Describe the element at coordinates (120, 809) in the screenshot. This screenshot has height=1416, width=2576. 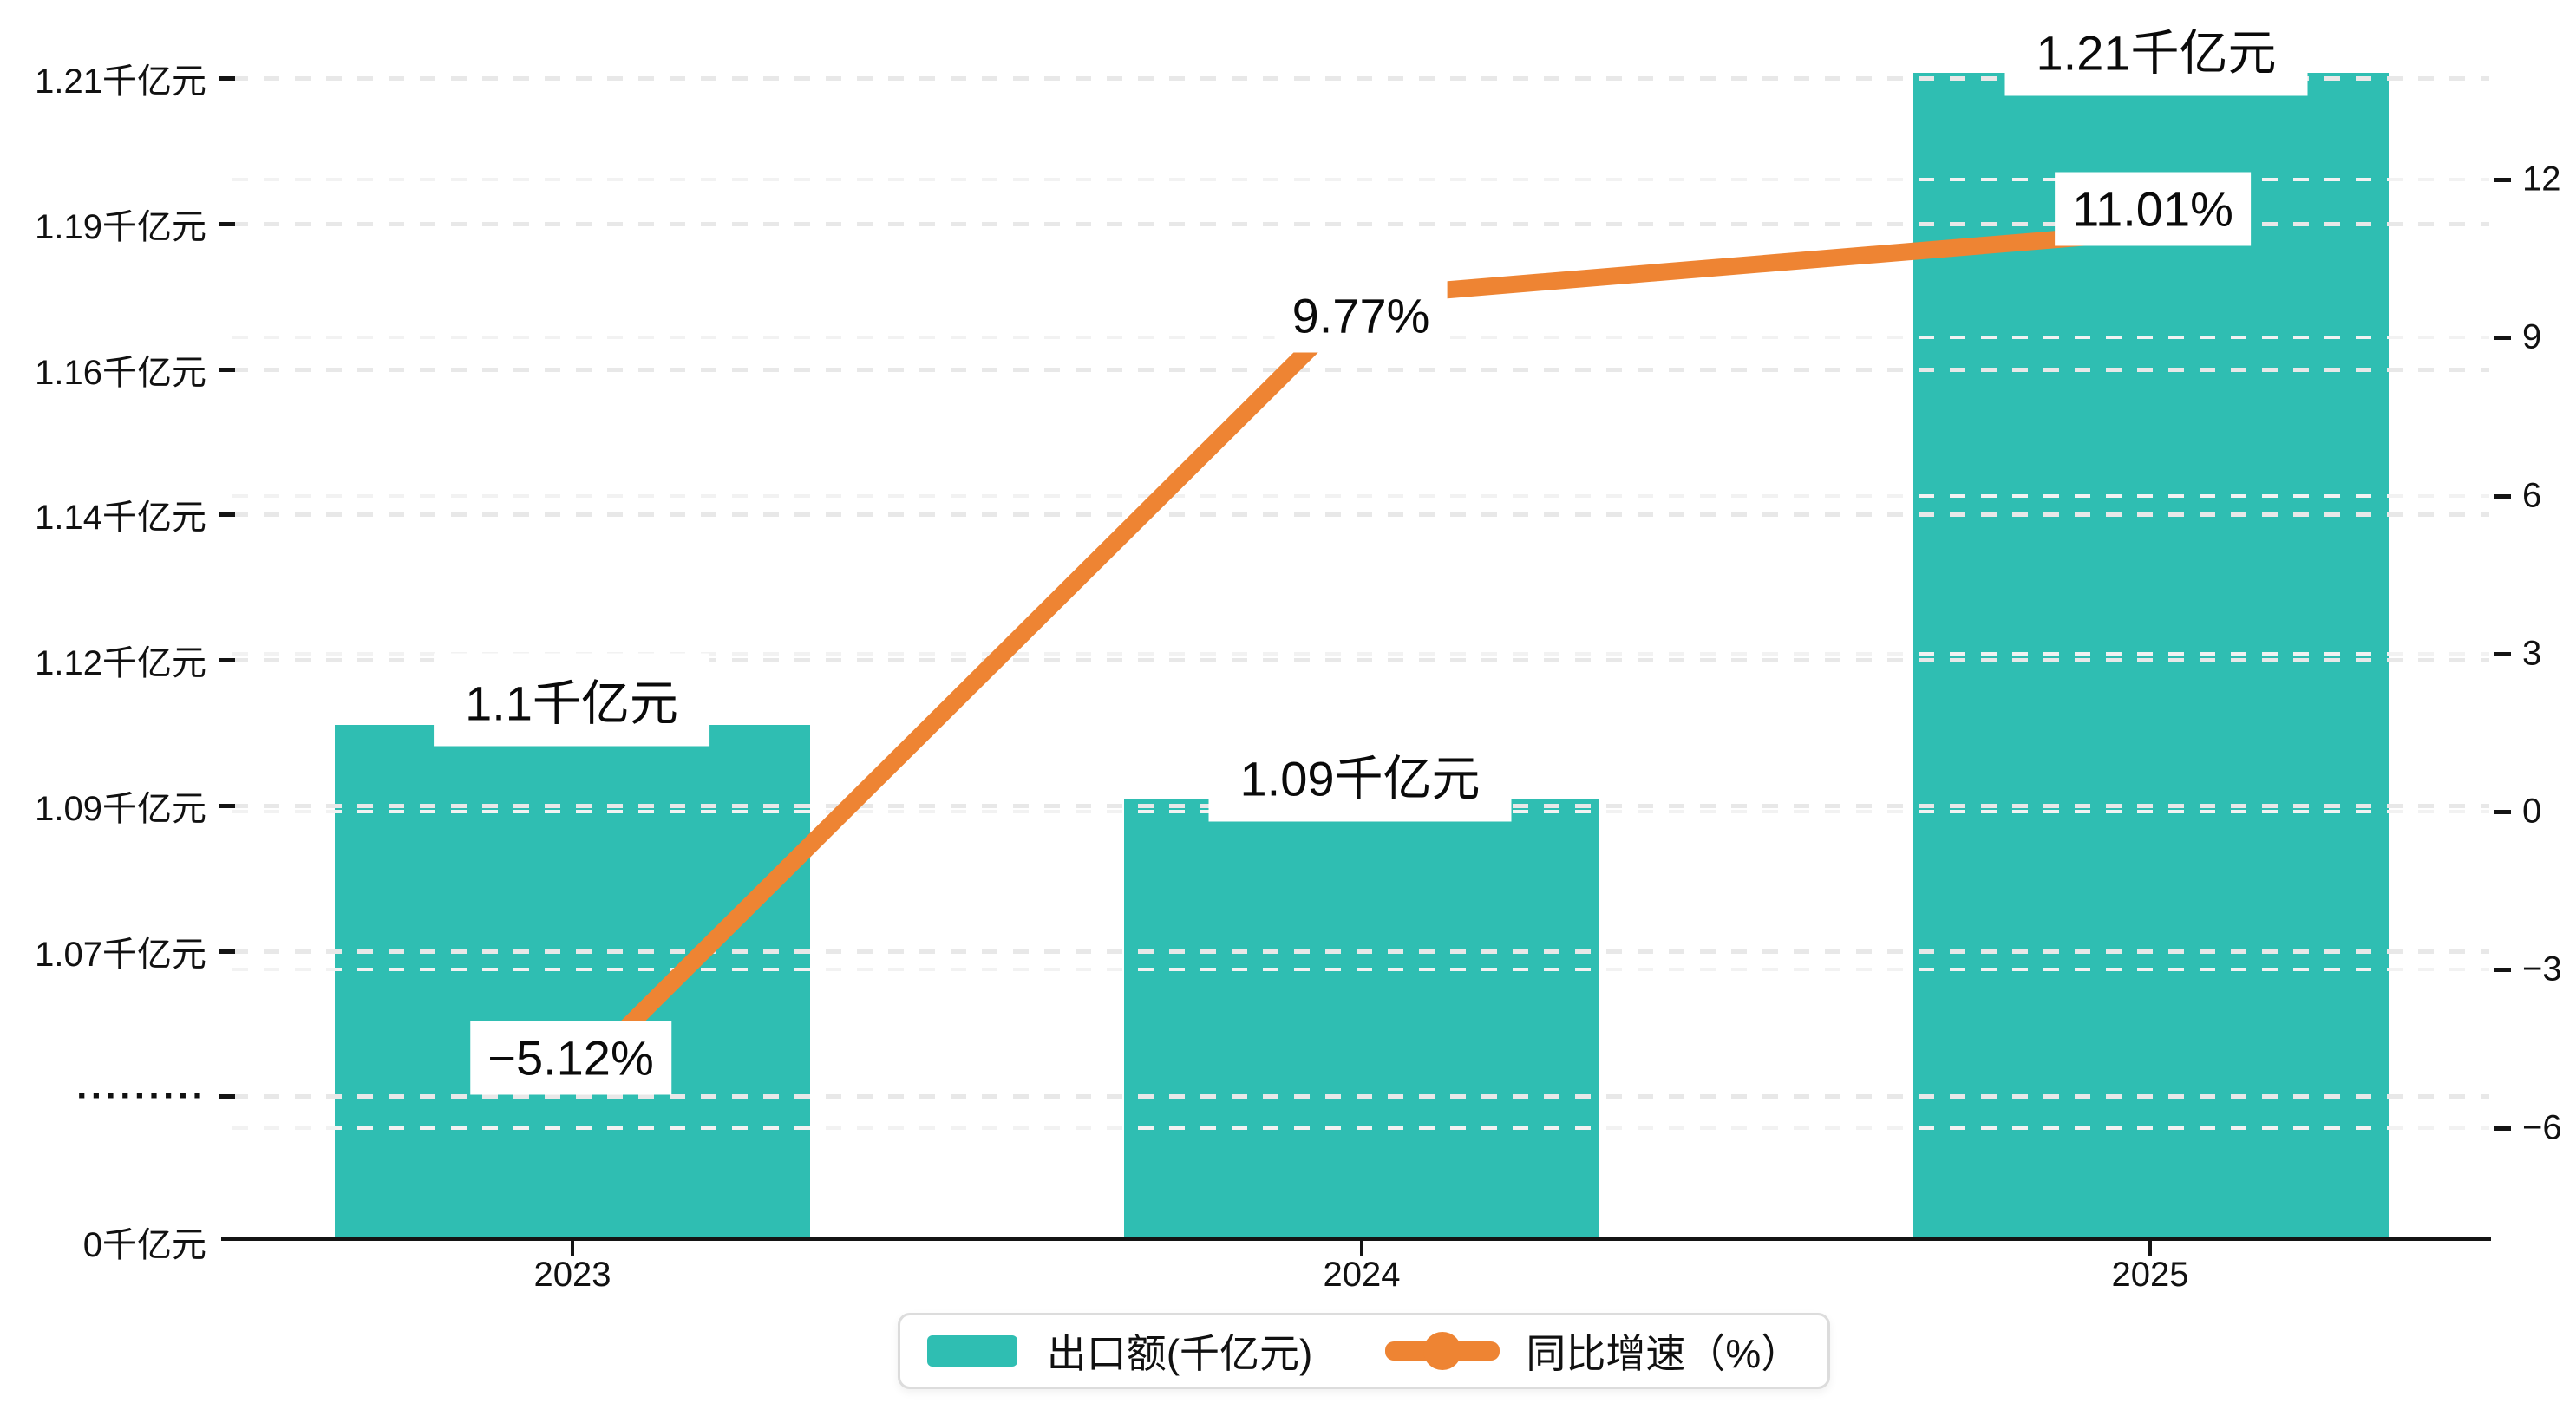
I see `left-axis-label-5: 1.09千亿元` at that location.